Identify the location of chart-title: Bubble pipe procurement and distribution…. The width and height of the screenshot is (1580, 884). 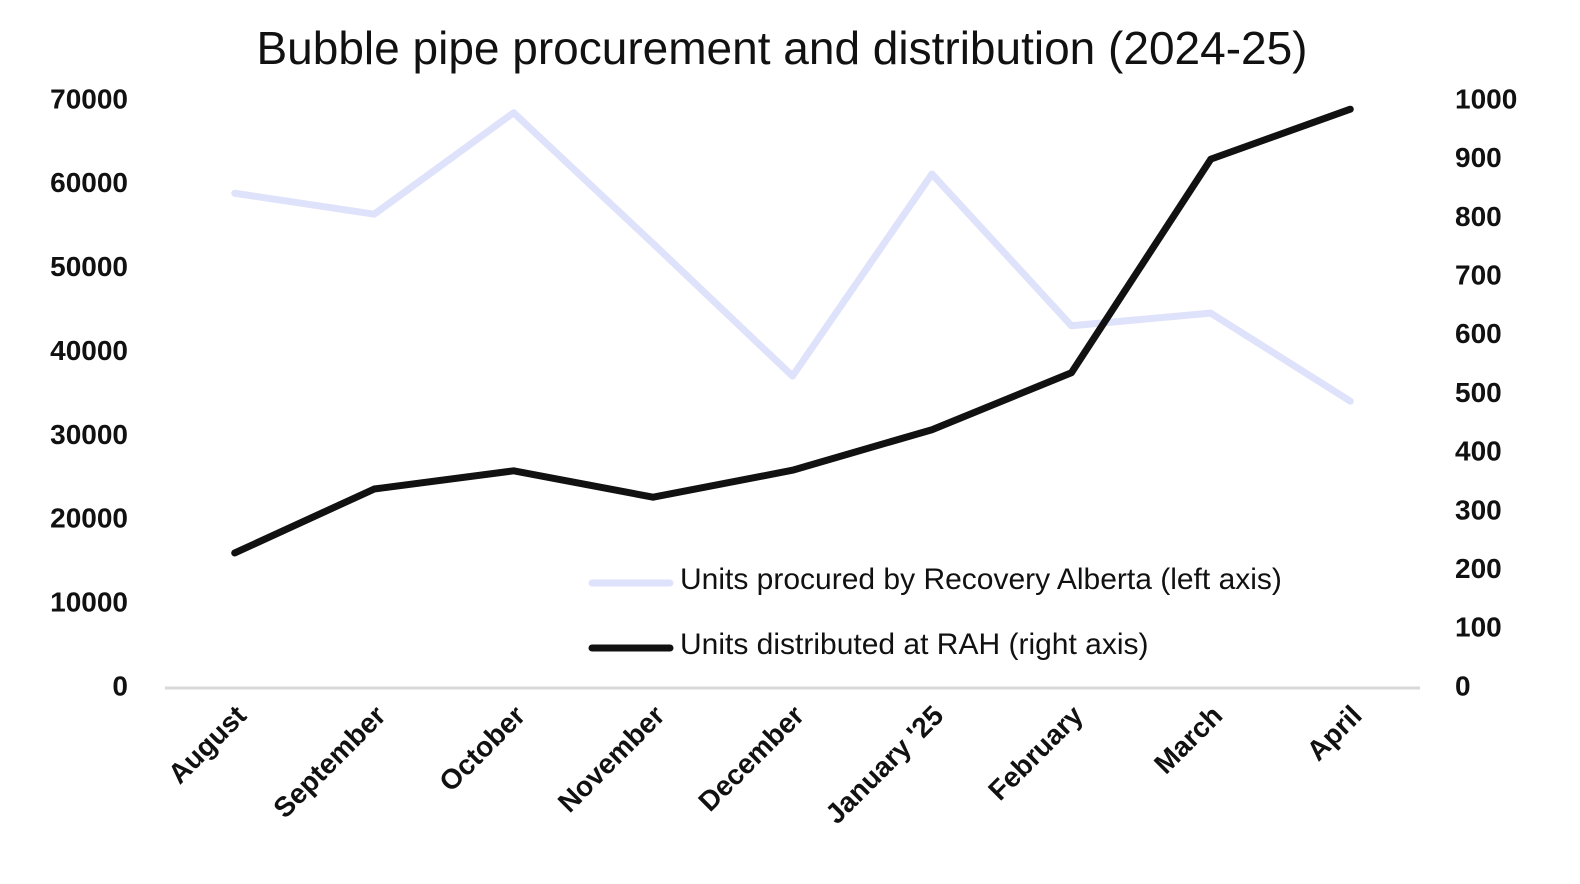
(782, 48).